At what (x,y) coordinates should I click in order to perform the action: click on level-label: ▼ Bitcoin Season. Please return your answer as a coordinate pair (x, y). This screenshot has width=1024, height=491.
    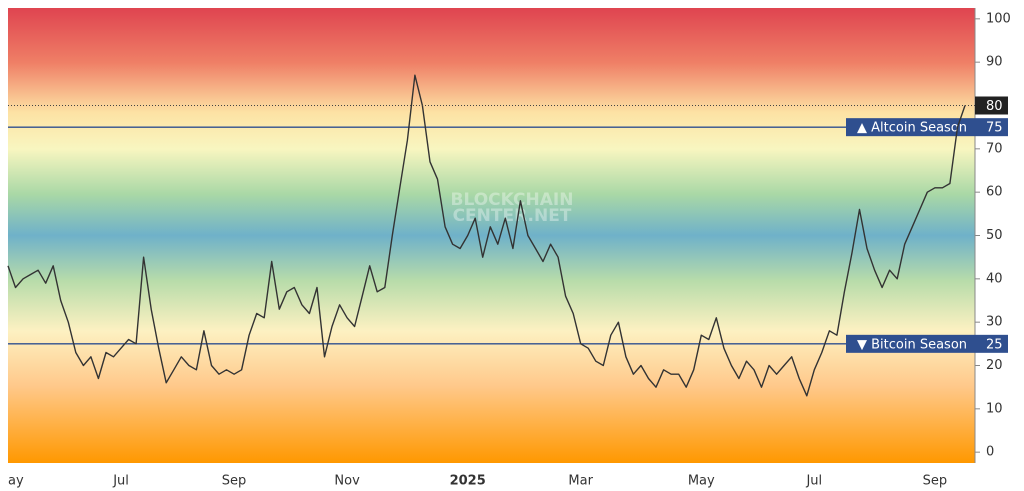
    Looking at the image, I should click on (912, 344).